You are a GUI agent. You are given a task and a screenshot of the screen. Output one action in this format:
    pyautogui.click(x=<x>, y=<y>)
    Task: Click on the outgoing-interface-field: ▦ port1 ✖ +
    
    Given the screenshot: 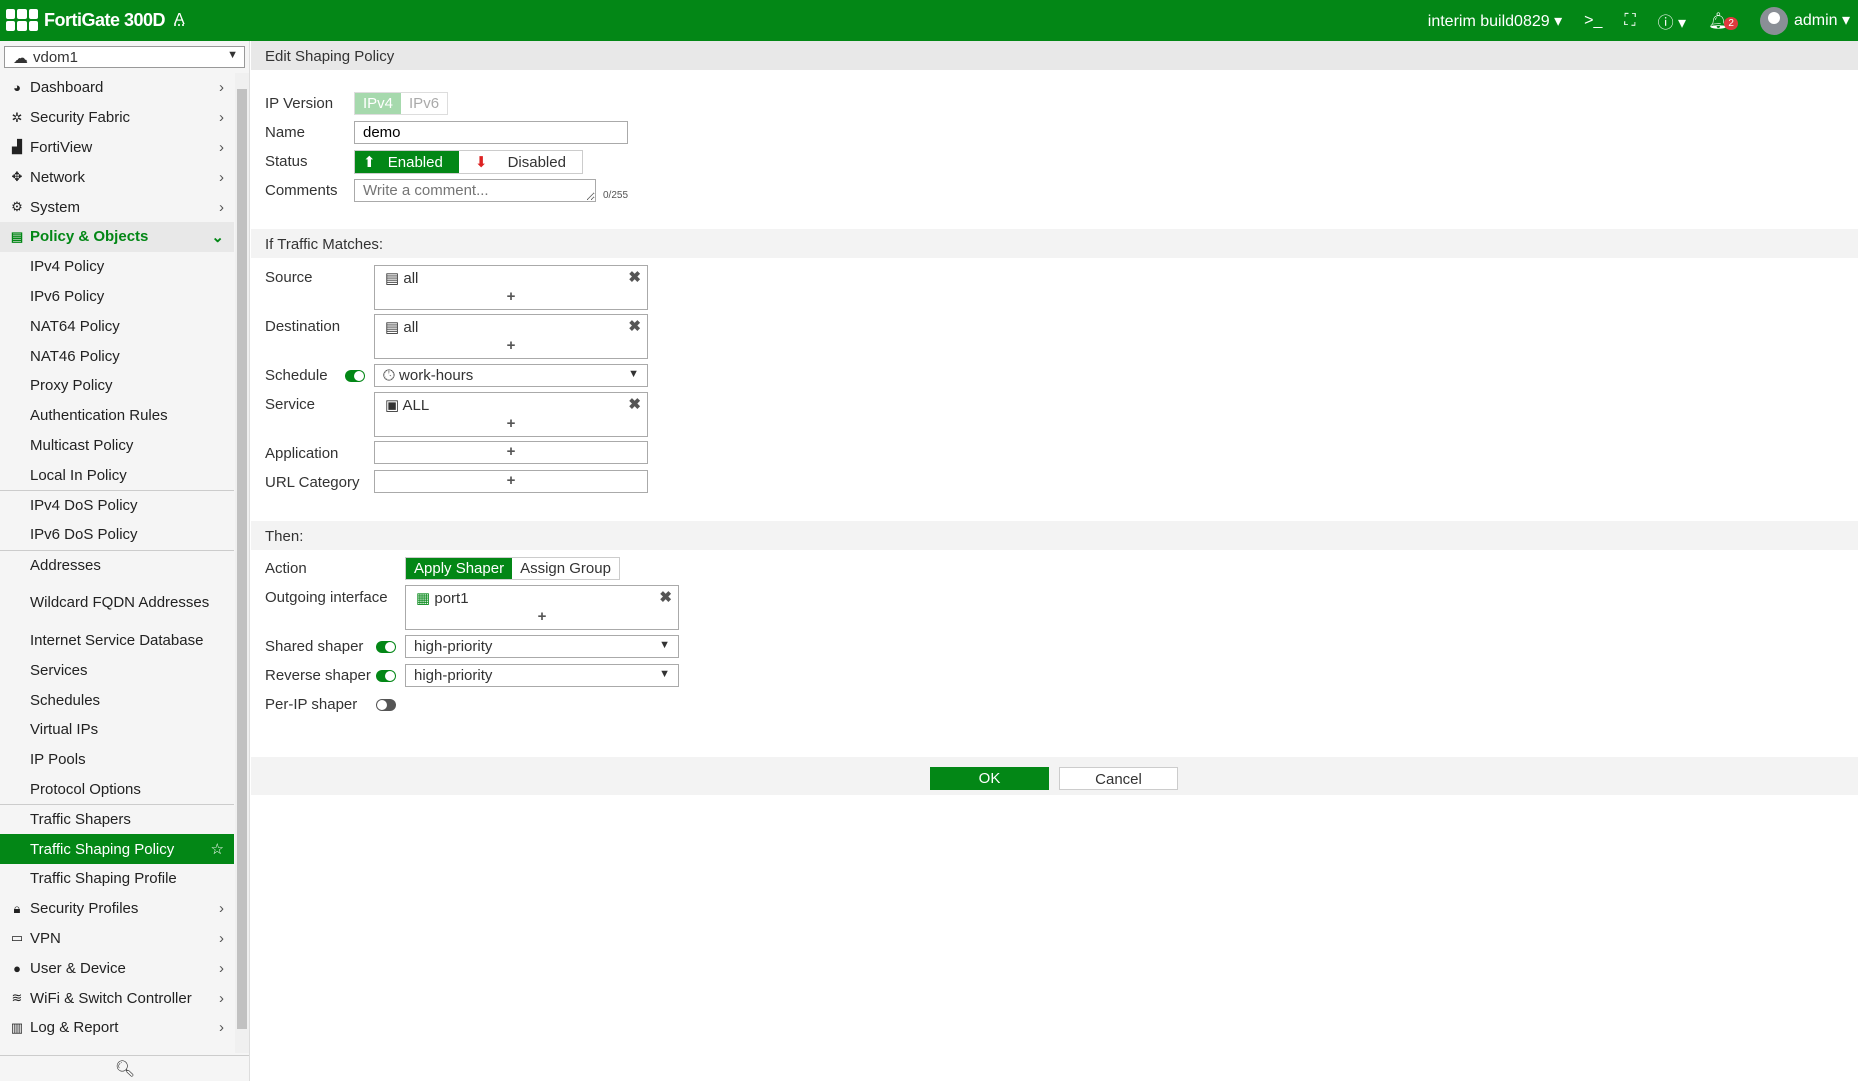 What is the action you would take?
    pyautogui.click(x=542, y=607)
    